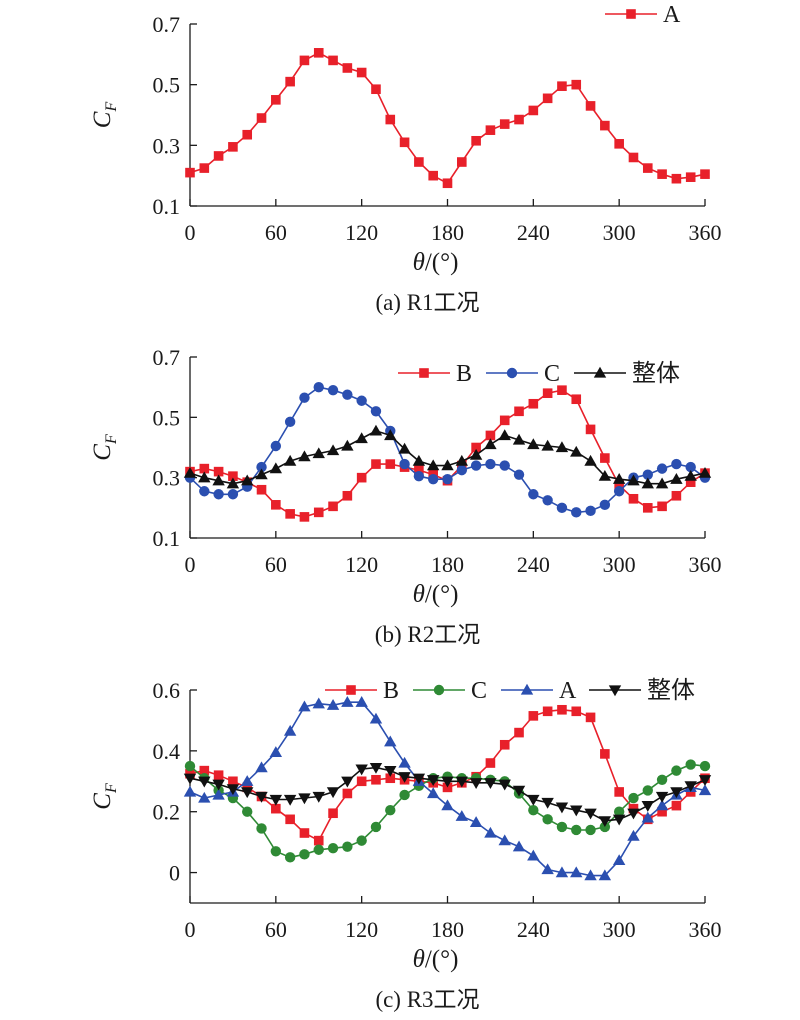 Image resolution: width=800 pixels, height=1020 pixels. Describe the element at coordinates (464, 374) in the screenshot. I see `legend-label: B` at that location.